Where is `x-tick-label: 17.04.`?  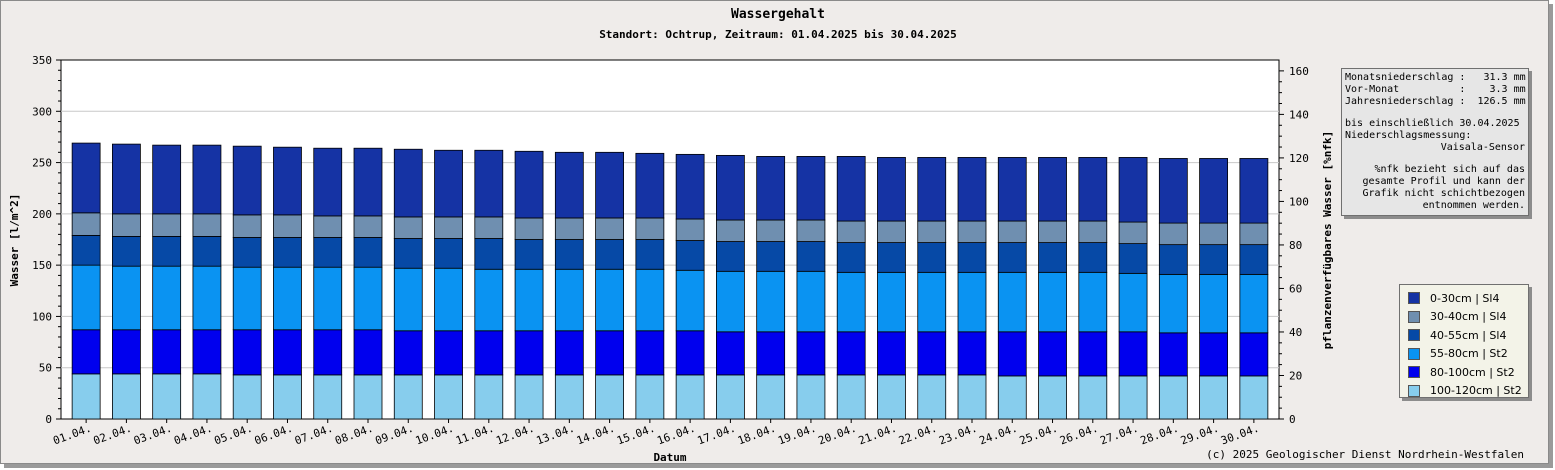 x-tick-label: 17.04. is located at coordinates (717, 435).